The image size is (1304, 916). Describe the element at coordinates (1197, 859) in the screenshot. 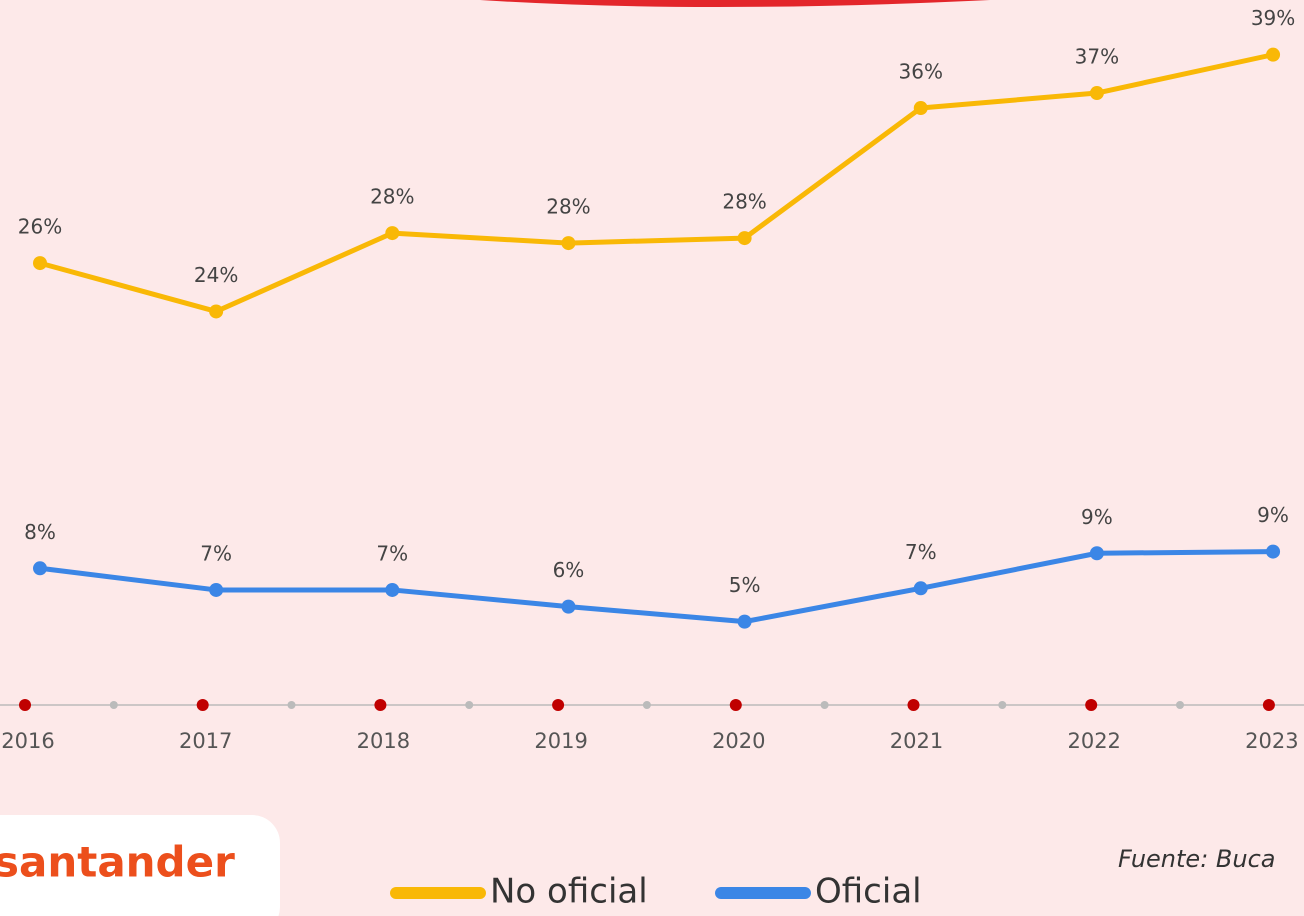

I see `source: Fuente: Buca` at that location.